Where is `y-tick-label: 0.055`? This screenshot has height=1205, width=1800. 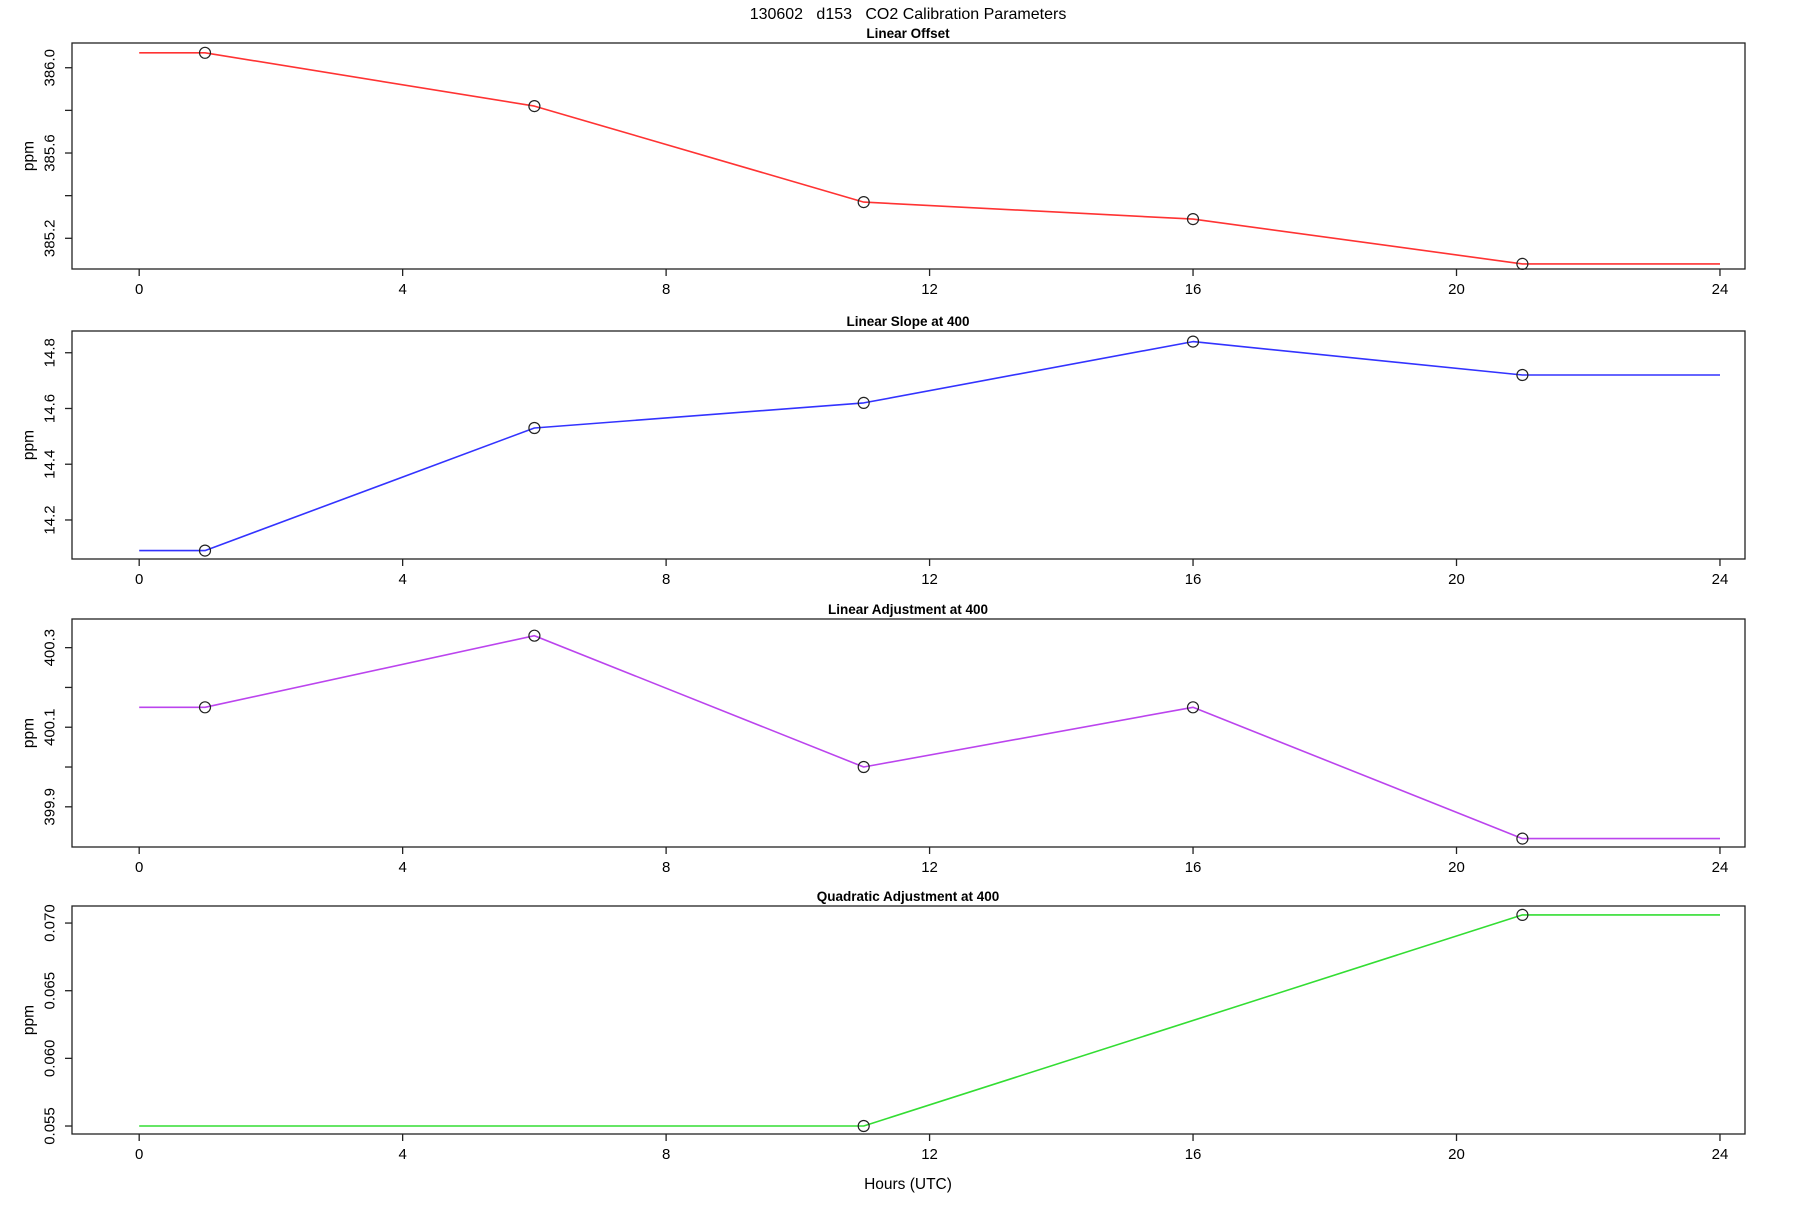 y-tick-label: 0.055 is located at coordinates (50, 1126).